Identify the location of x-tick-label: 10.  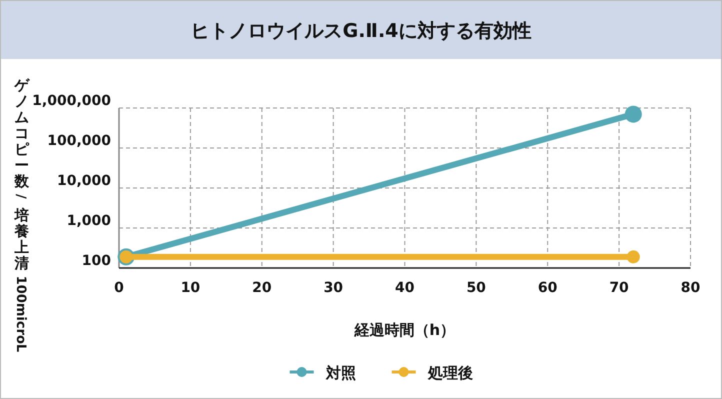
(190, 288).